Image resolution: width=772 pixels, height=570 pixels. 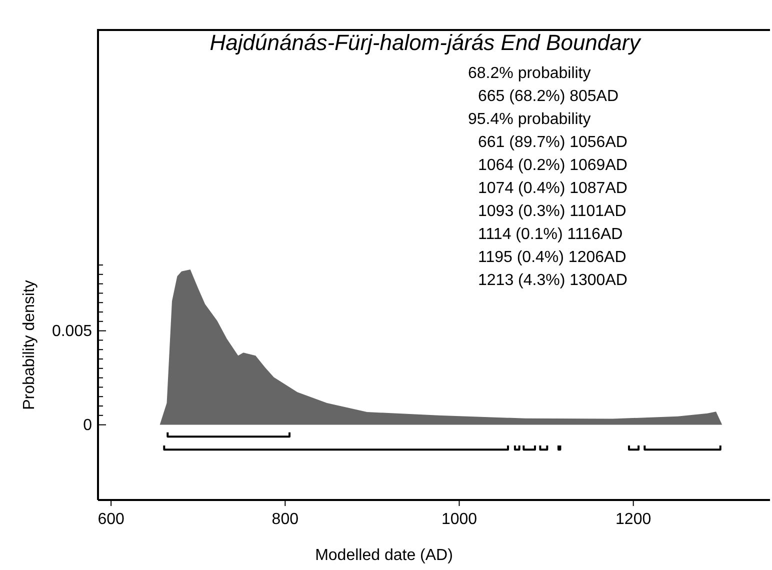 What do you see at coordinates (548, 96) in the screenshot?
I see `annotation: 665 (68.2%) 805AD` at bounding box center [548, 96].